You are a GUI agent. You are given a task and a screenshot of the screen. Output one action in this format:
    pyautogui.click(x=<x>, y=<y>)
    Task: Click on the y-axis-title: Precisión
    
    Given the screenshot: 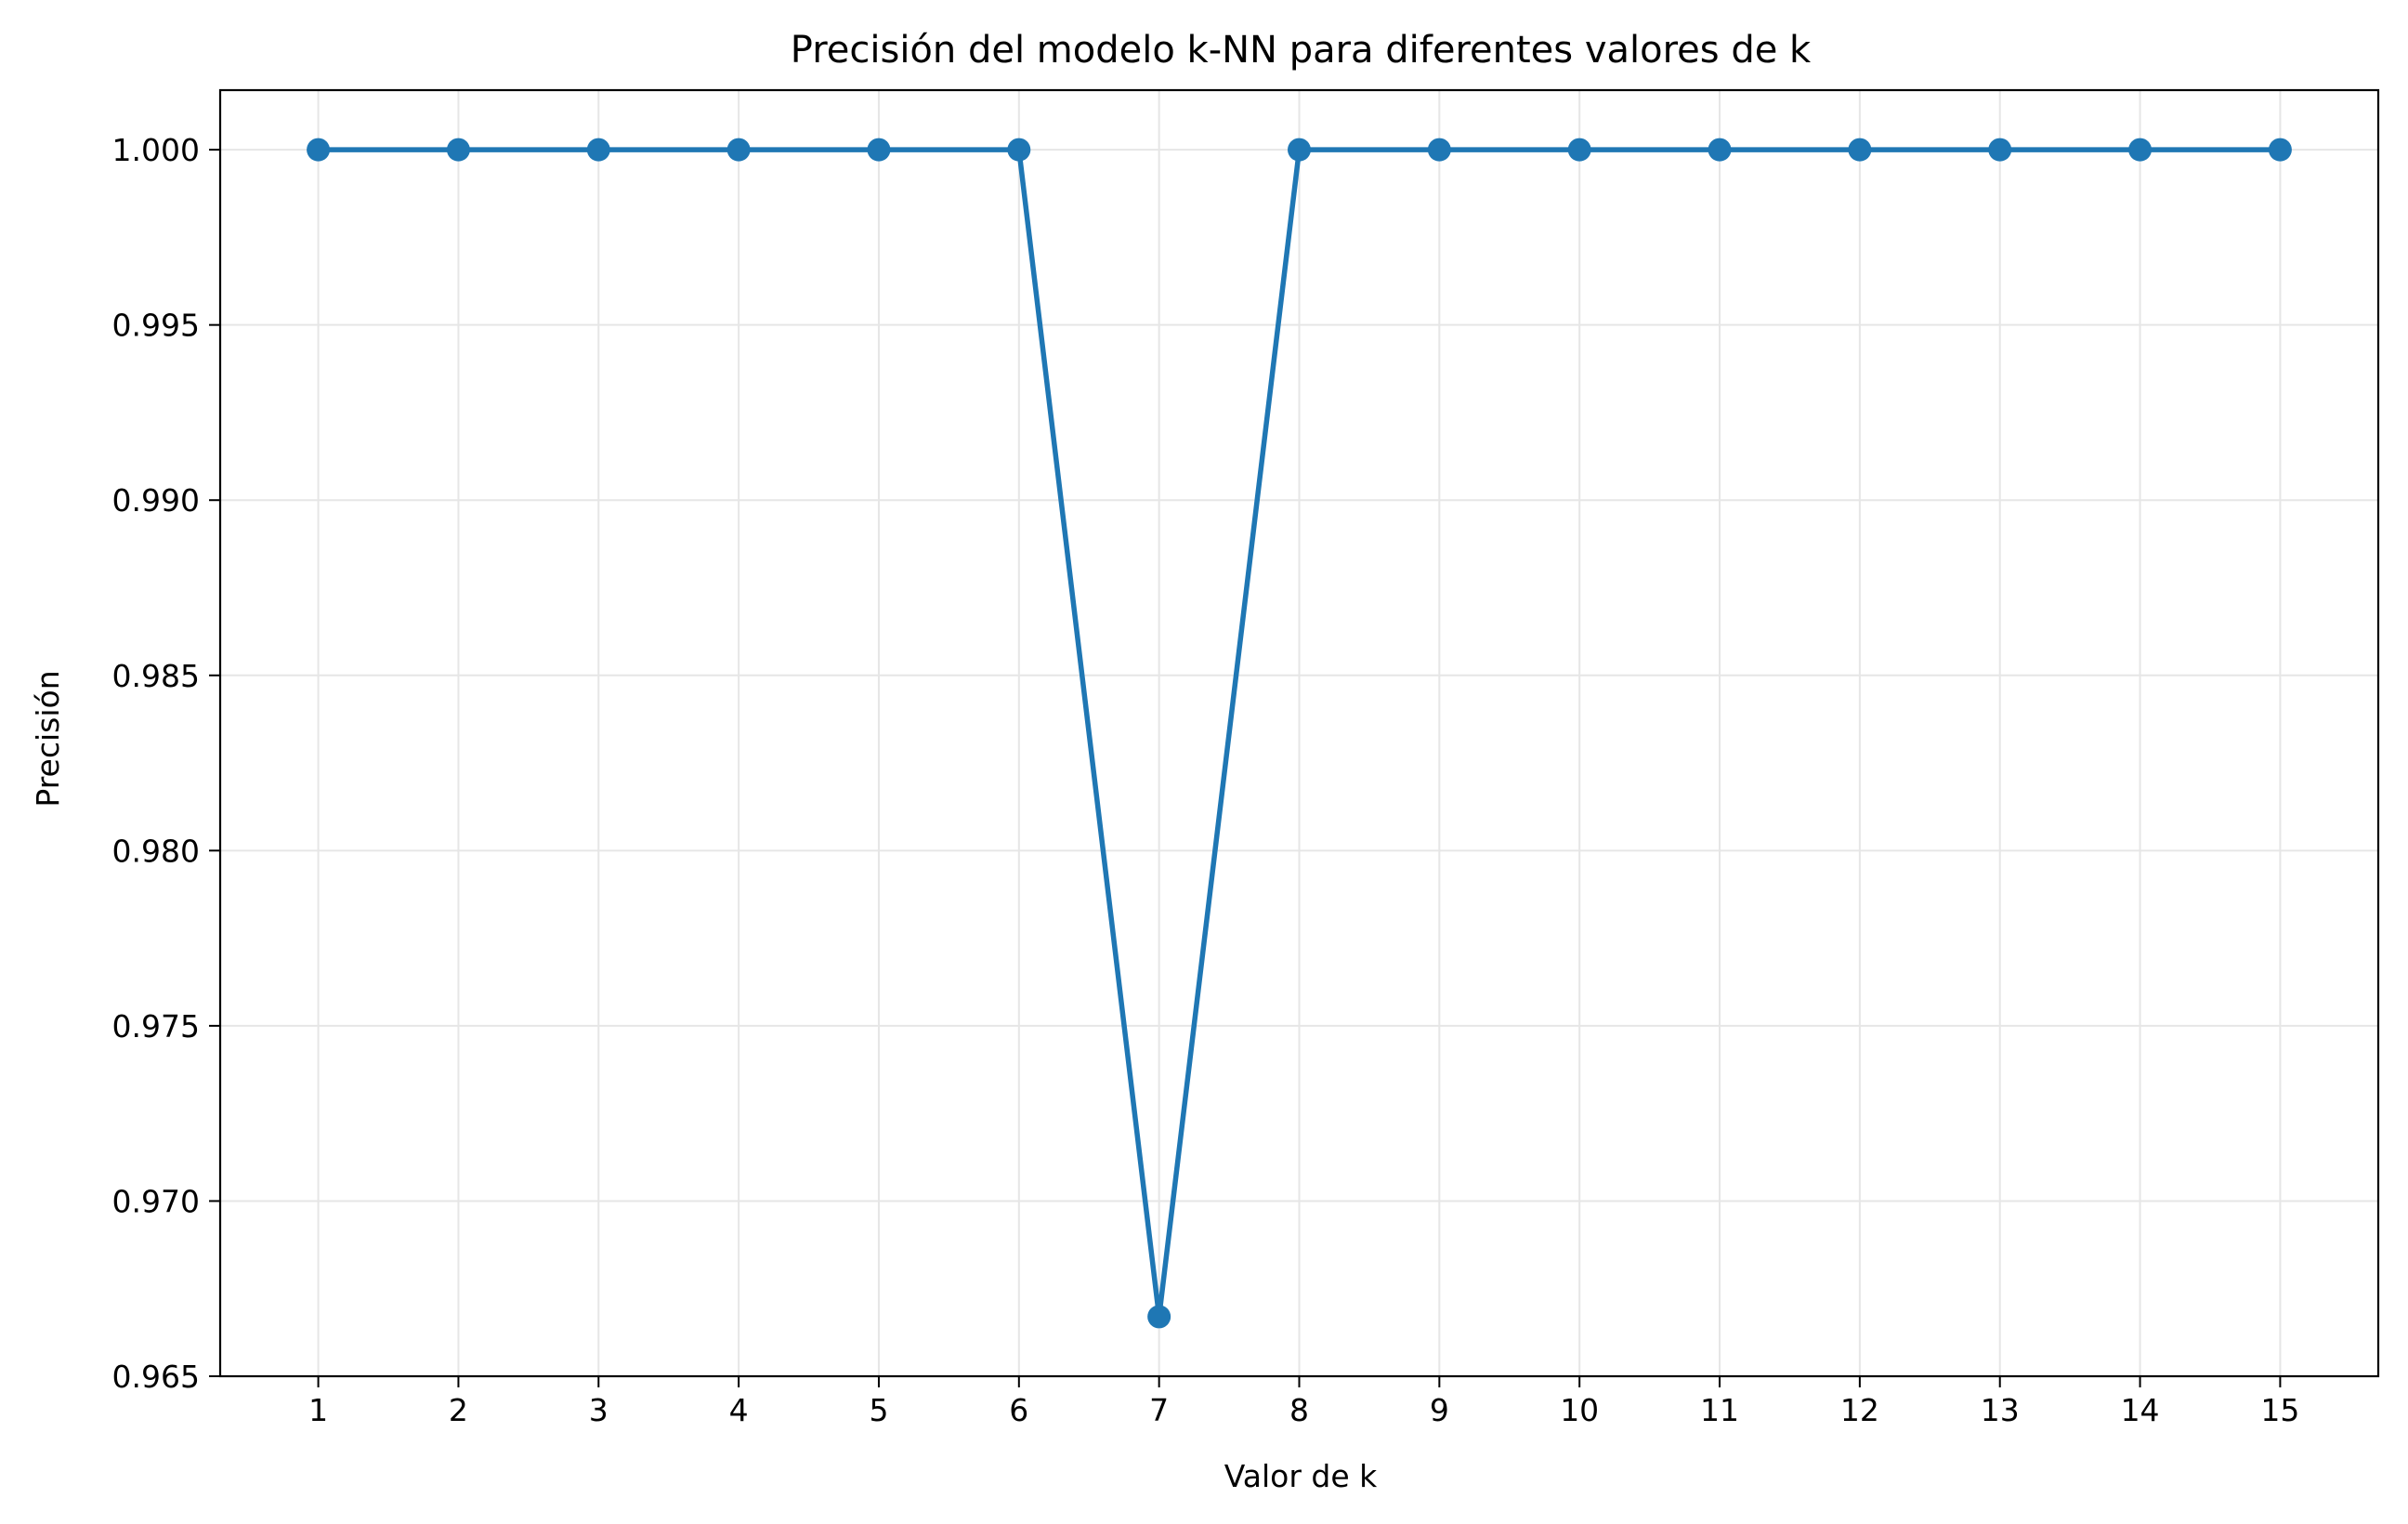 What is the action you would take?
    pyautogui.click(x=48, y=739)
    